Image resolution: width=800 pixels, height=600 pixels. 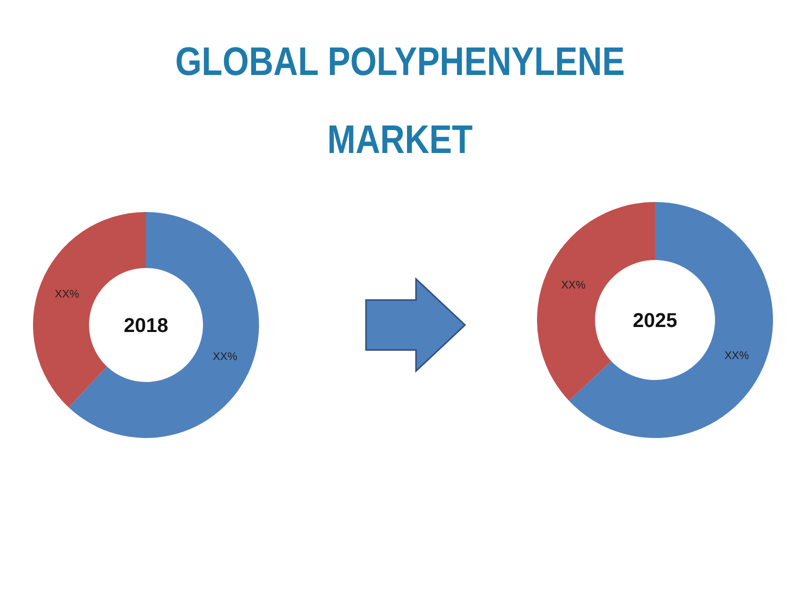 What do you see at coordinates (655, 321) in the screenshot?
I see `text: 2025` at bounding box center [655, 321].